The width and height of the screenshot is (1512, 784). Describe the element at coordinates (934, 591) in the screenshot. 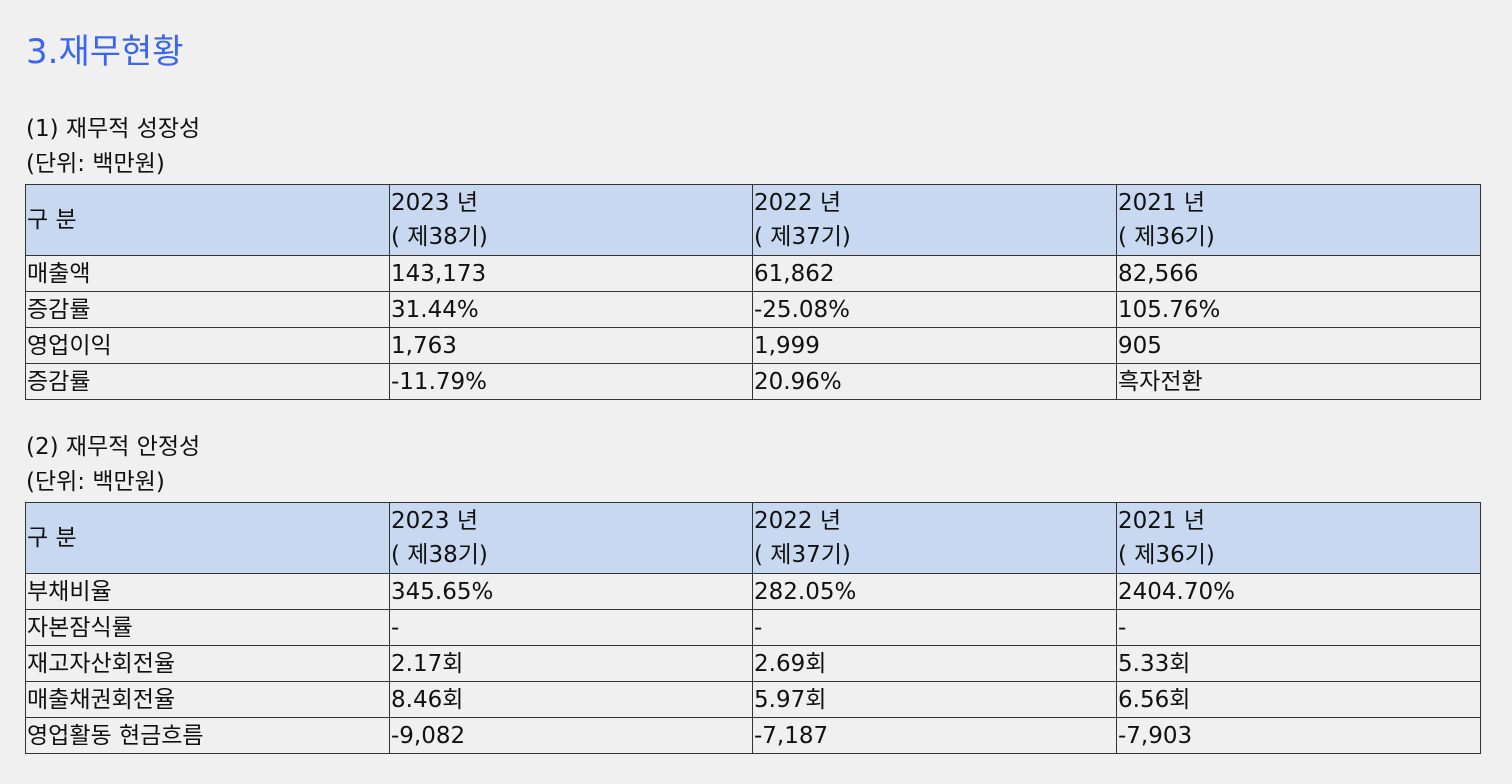

I see `cell-value: 282.05%` at that location.